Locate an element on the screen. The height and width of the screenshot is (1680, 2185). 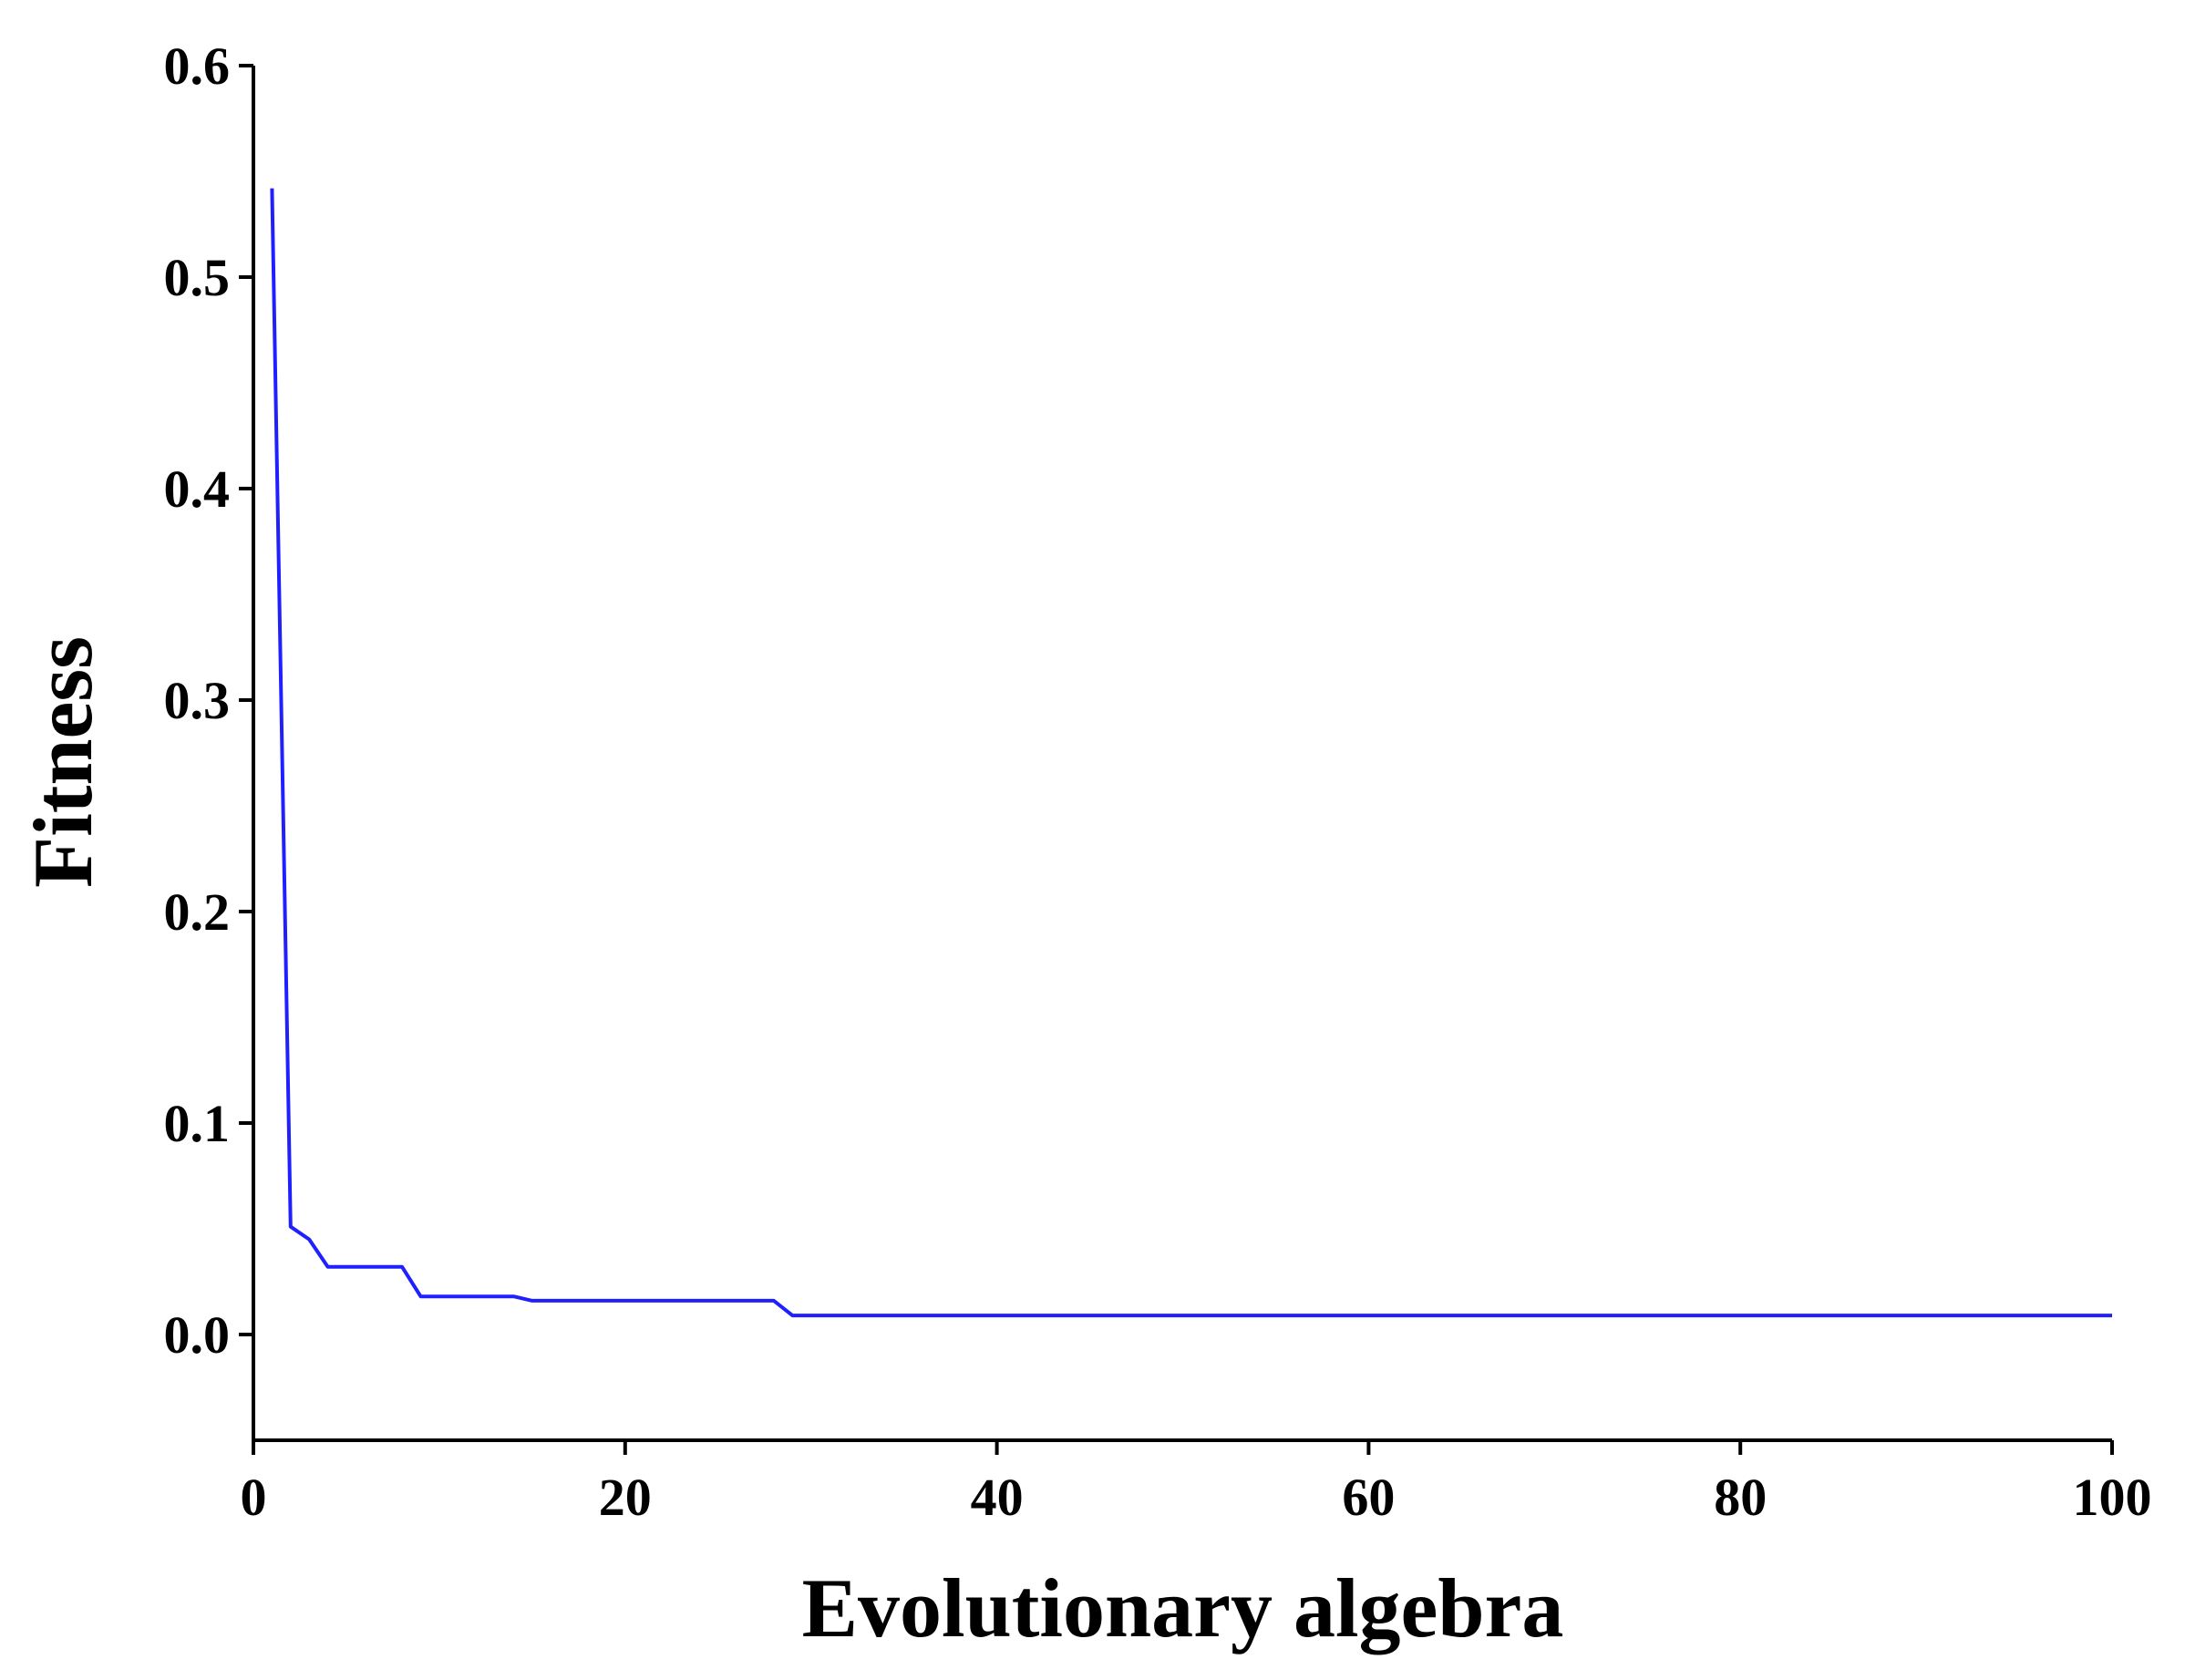
y-tick-label-0.1: 0.1 is located at coordinates (197, 1124).